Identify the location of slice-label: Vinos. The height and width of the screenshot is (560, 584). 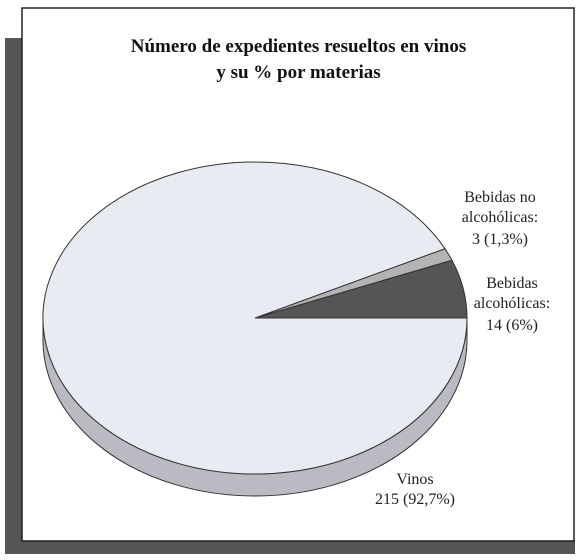
(415, 479).